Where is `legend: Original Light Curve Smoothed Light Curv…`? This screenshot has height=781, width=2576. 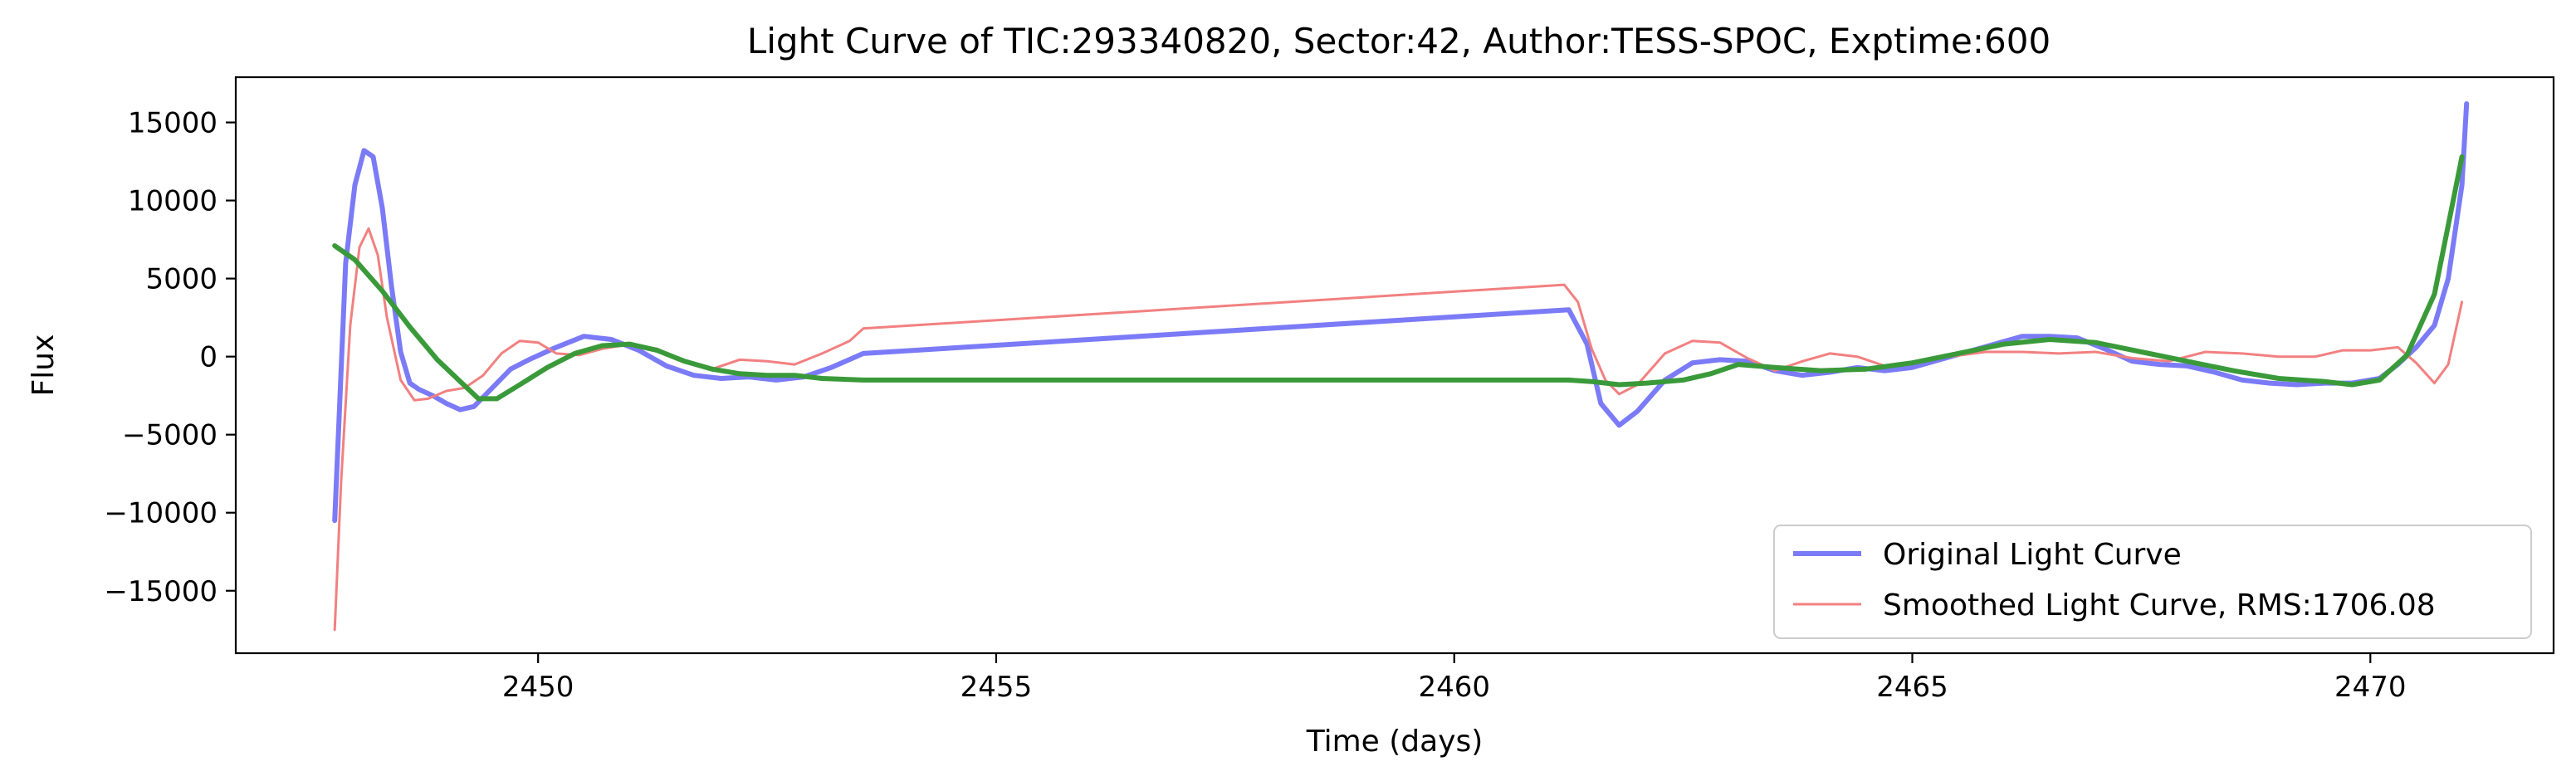
legend: Original Light Curve Smoothed Light Curv… is located at coordinates (2152, 582).